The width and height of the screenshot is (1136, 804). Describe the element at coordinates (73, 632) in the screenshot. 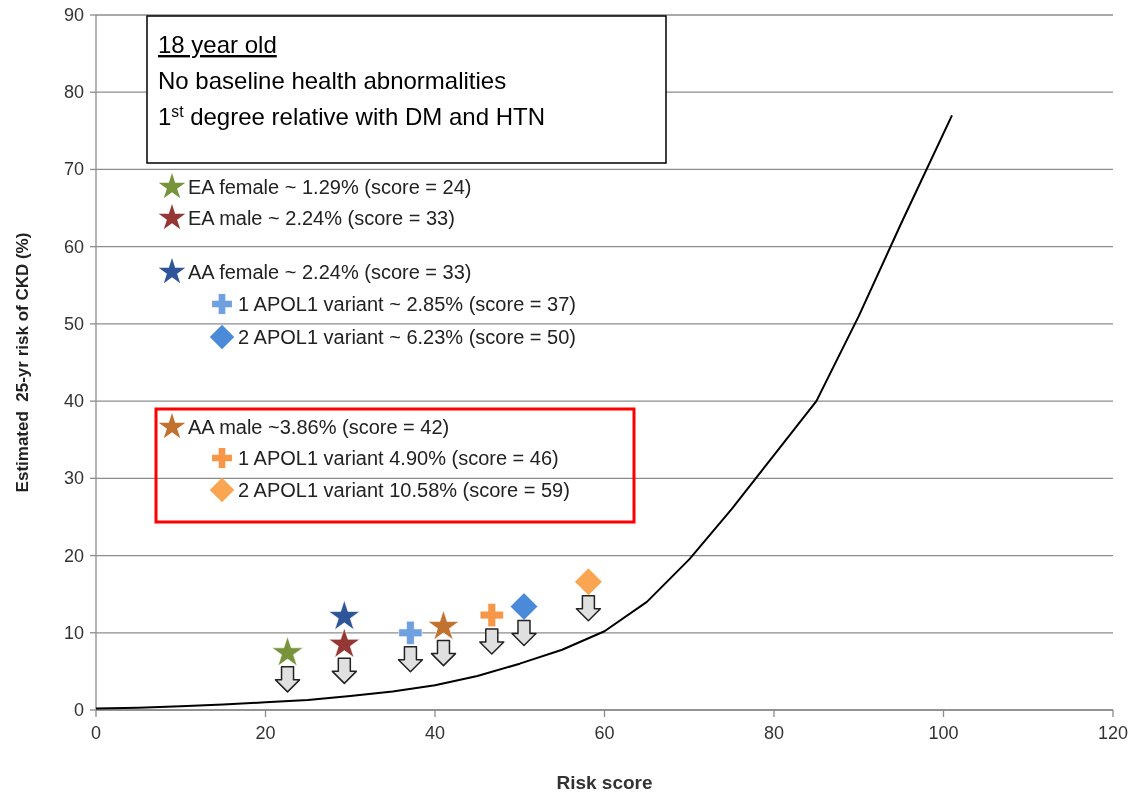

I see `y-tick-label: 10` at that location.